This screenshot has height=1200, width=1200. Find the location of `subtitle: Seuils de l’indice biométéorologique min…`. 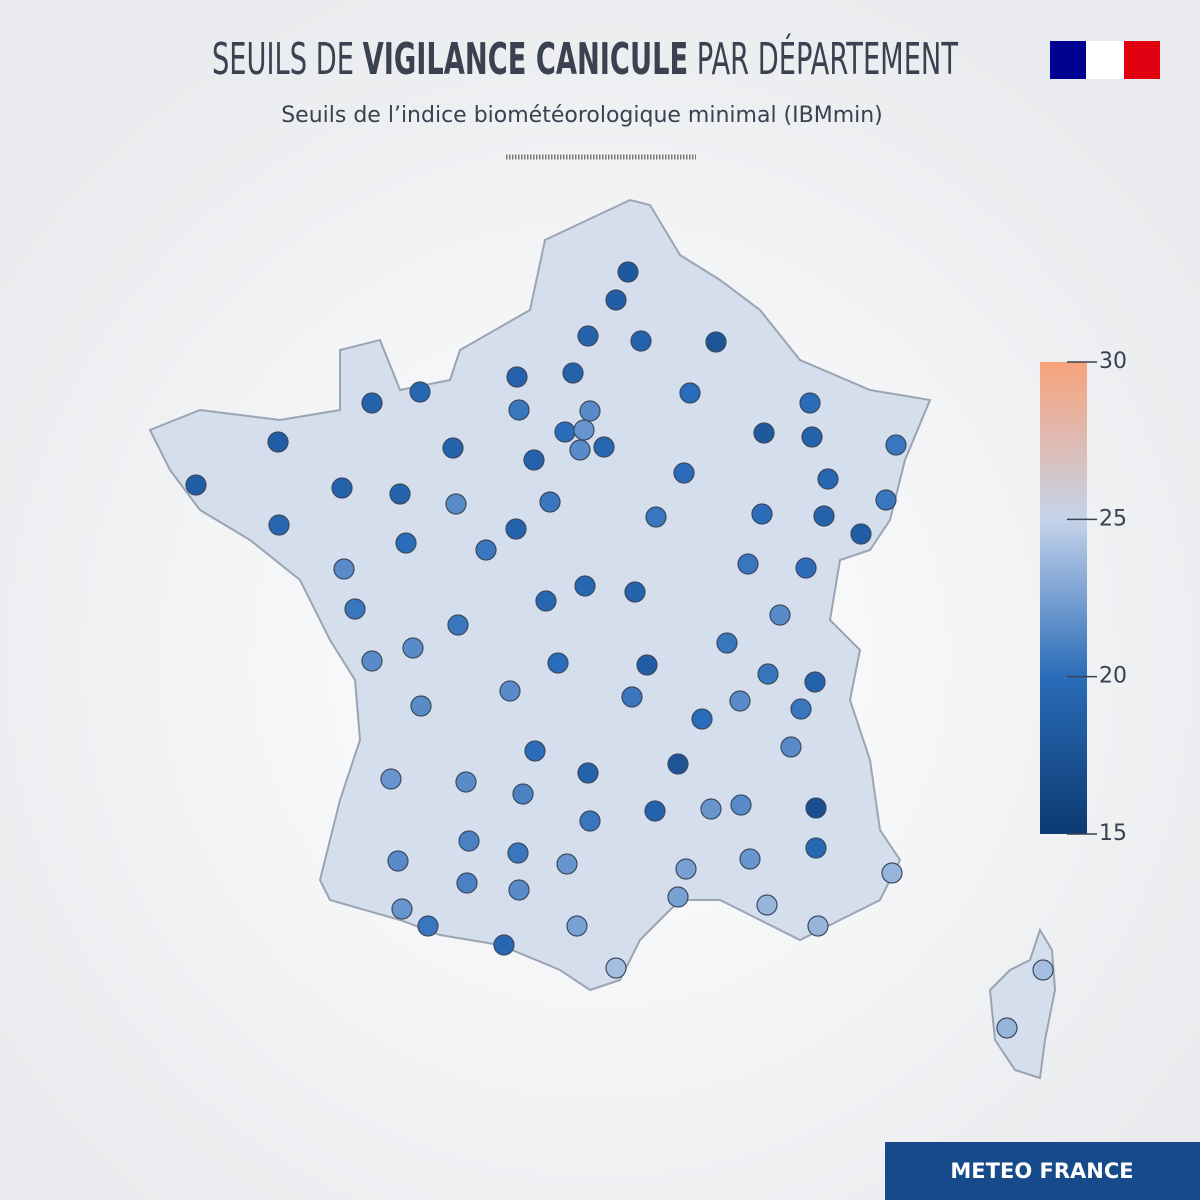

subtitle: Seuils de l’indice biométéorologique min… is located at coordinates (582, 115).